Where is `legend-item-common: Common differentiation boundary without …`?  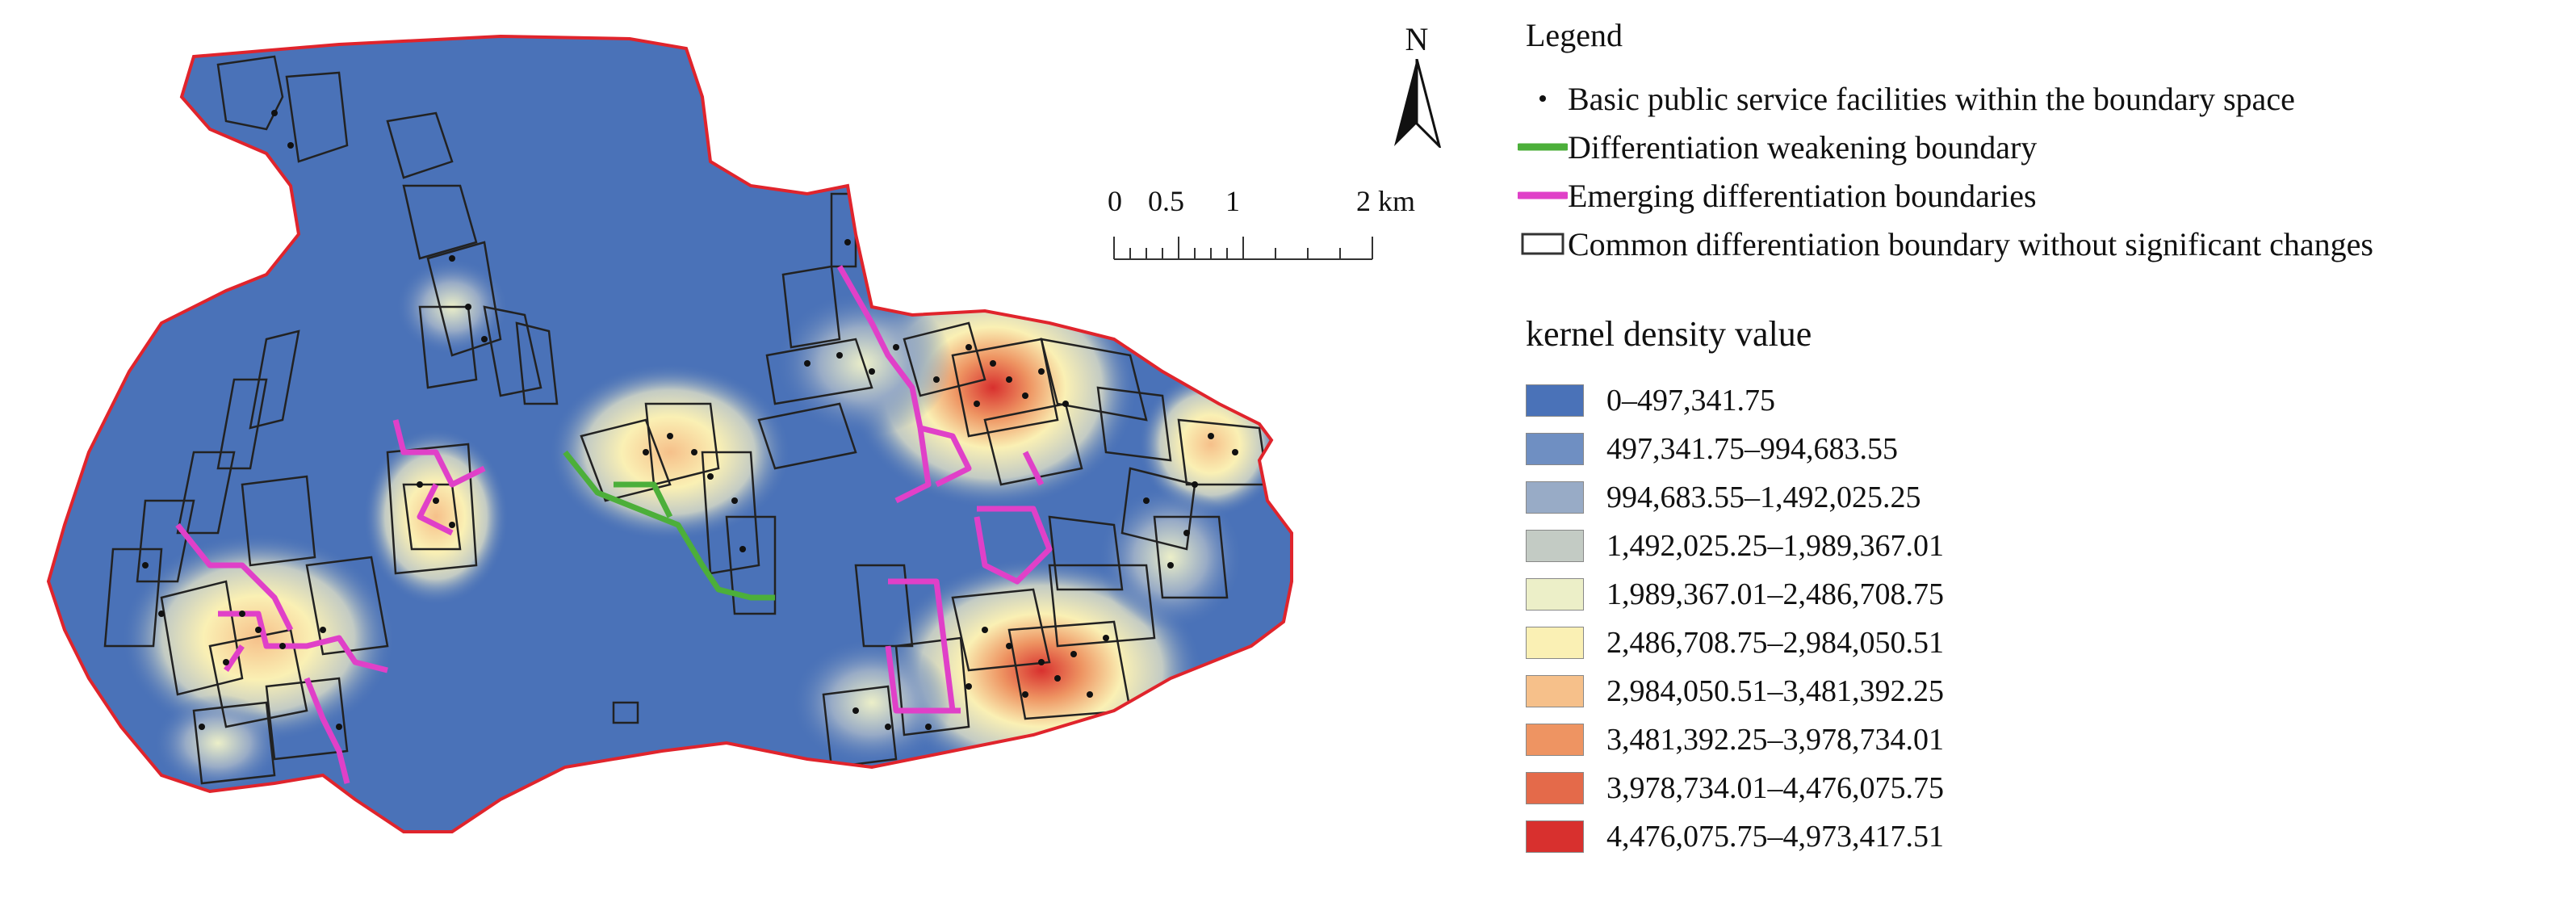
legend-item-common: Common differentiation boundary without … is located at coordinates (1945, 244).